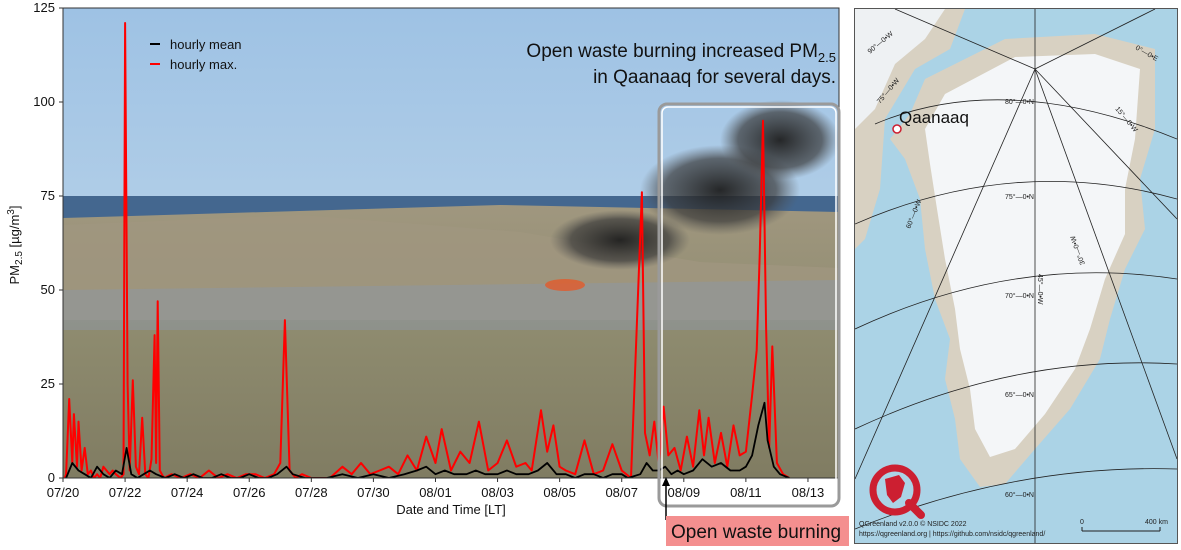 The height and width of the screenshot is (550, 1181). I want to click on svg-text: 75°—0•N, so click(1019, 197).